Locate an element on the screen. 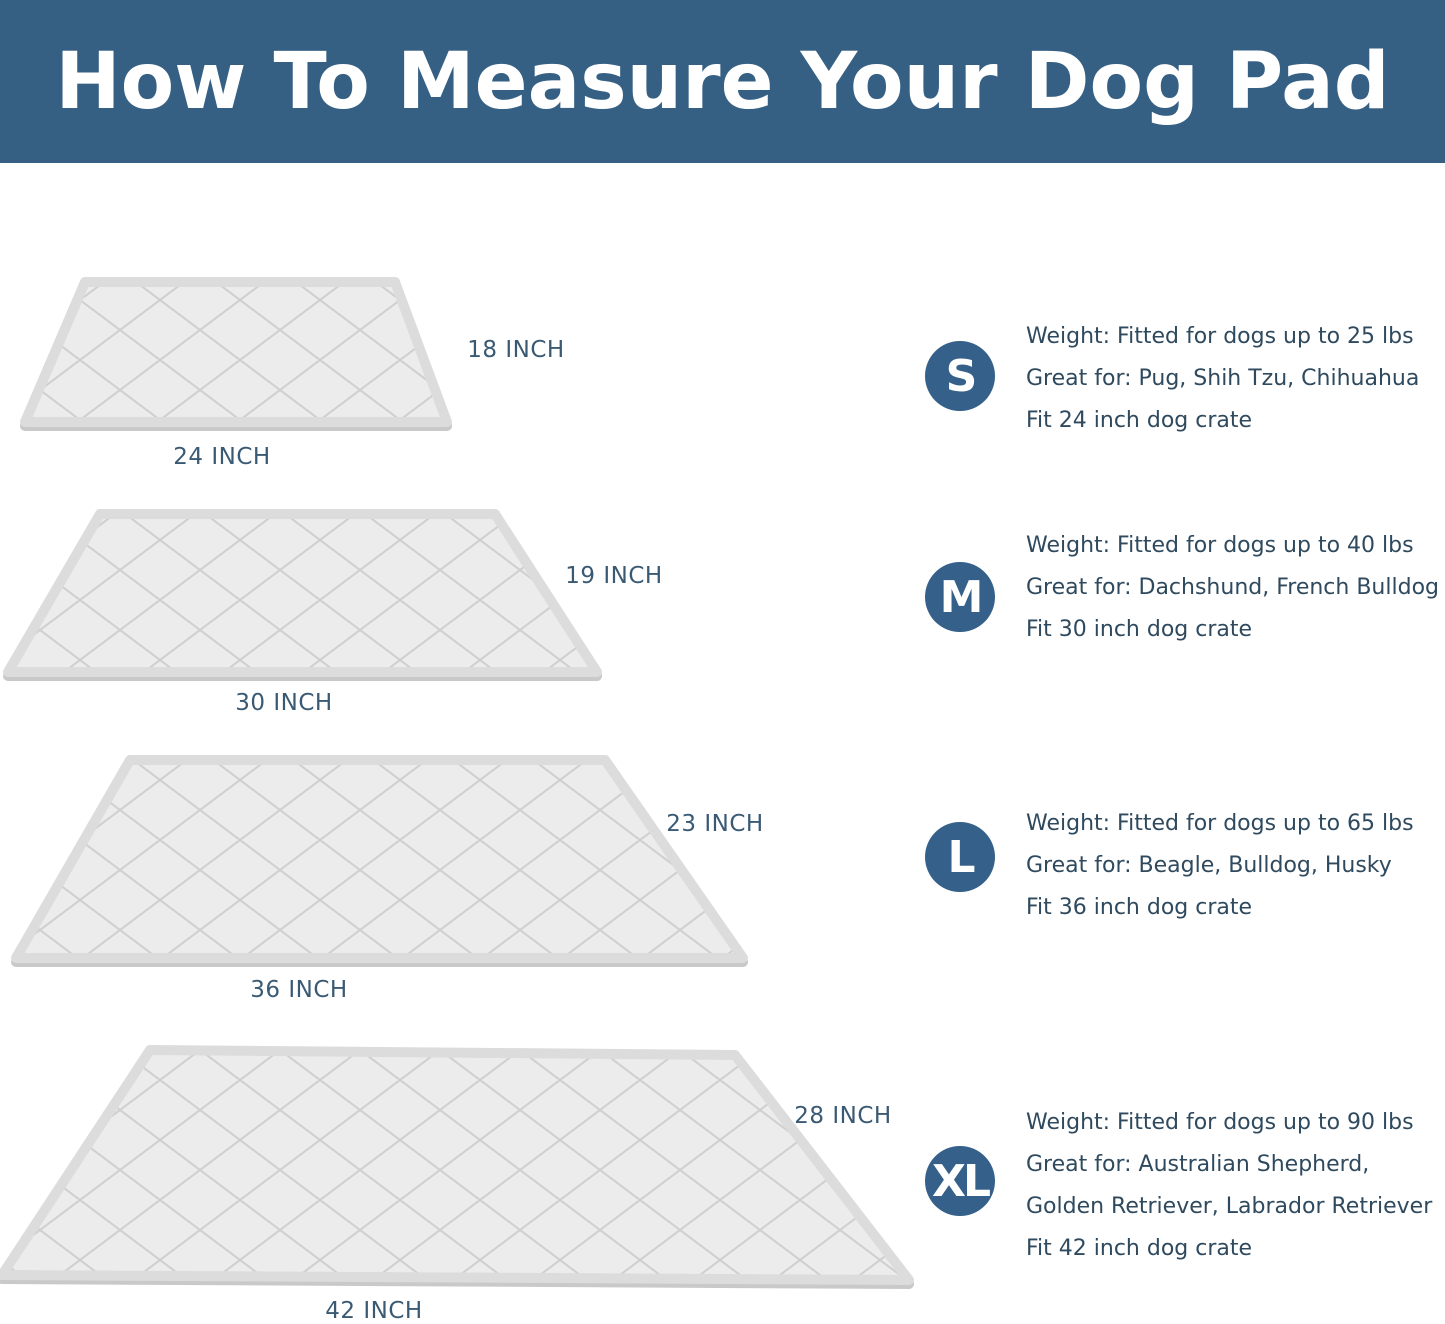  width-label: 36 INCH is located at coordinates (299, 990).